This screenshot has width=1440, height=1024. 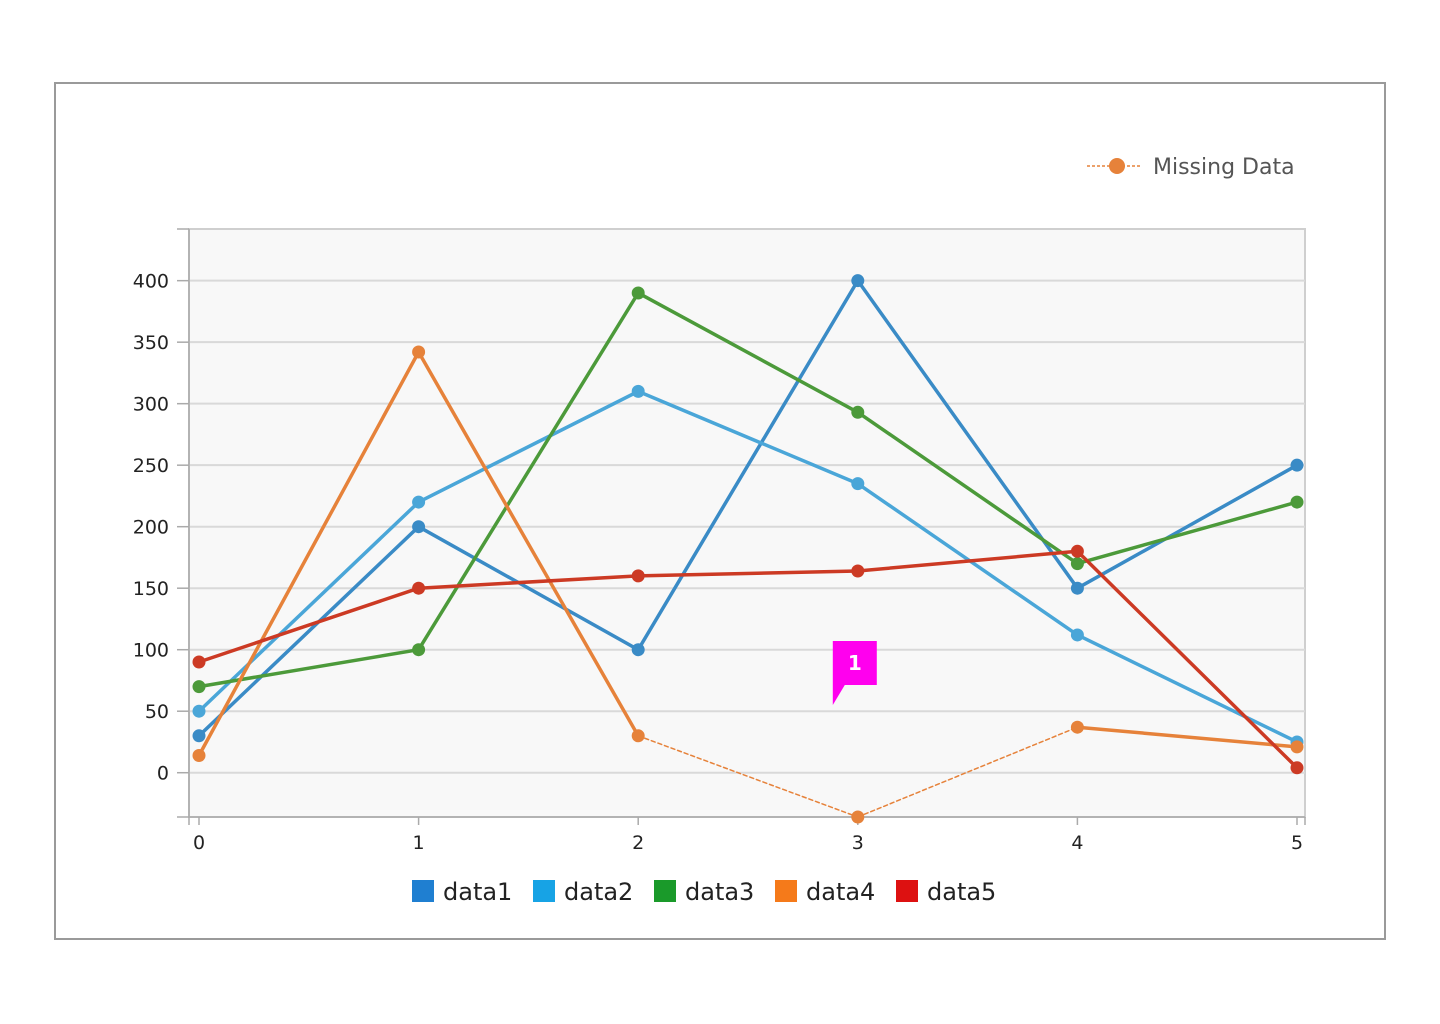 I want to click on y-tick-label: 300, so click(x=151, y=405).